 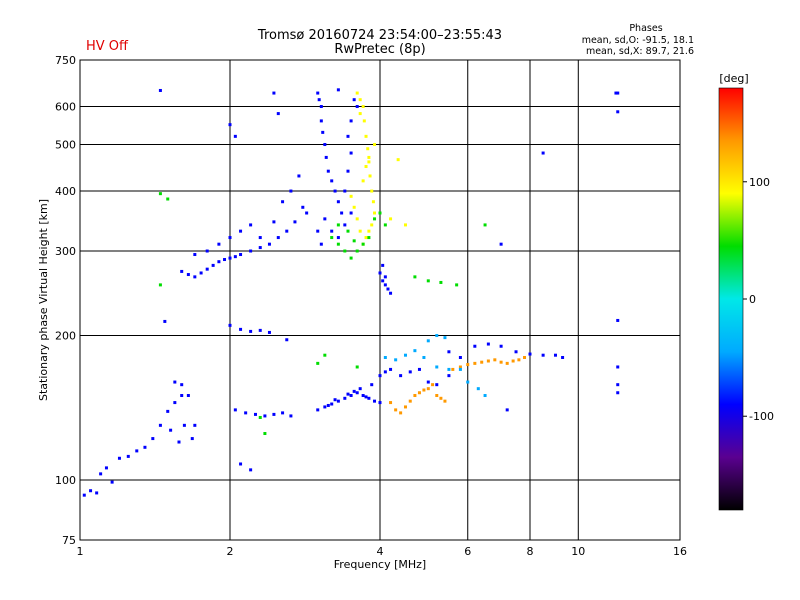 I want to click on colorbar-tick-label: 0, so click(x=752, y=299).